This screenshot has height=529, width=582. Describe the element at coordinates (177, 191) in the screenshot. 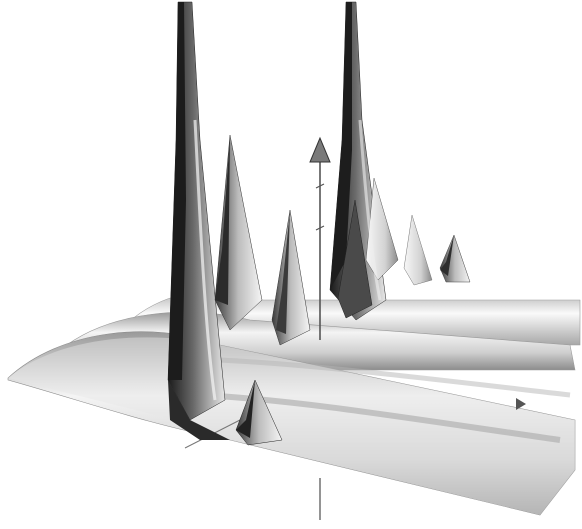

I see `peak-shadow` at that location.